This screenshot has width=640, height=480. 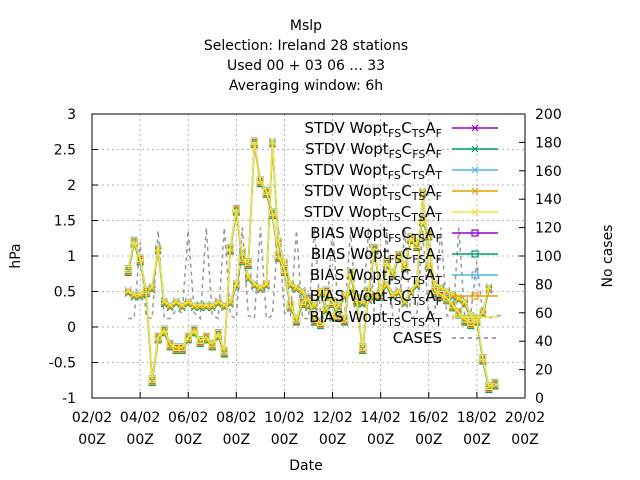 What do you see at coordinates (188, 418) in the screenshot?
I see `x-tick-label-date: 06/02` at bounding box center [188, 418].